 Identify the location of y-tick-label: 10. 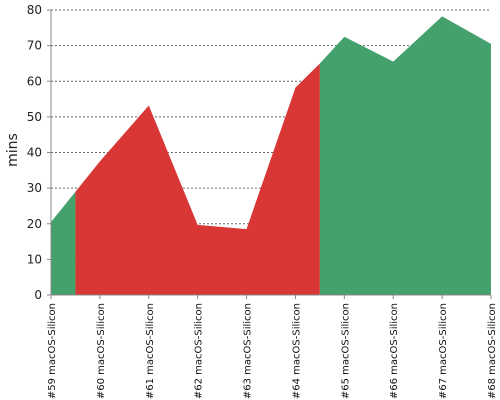
(34, 259).